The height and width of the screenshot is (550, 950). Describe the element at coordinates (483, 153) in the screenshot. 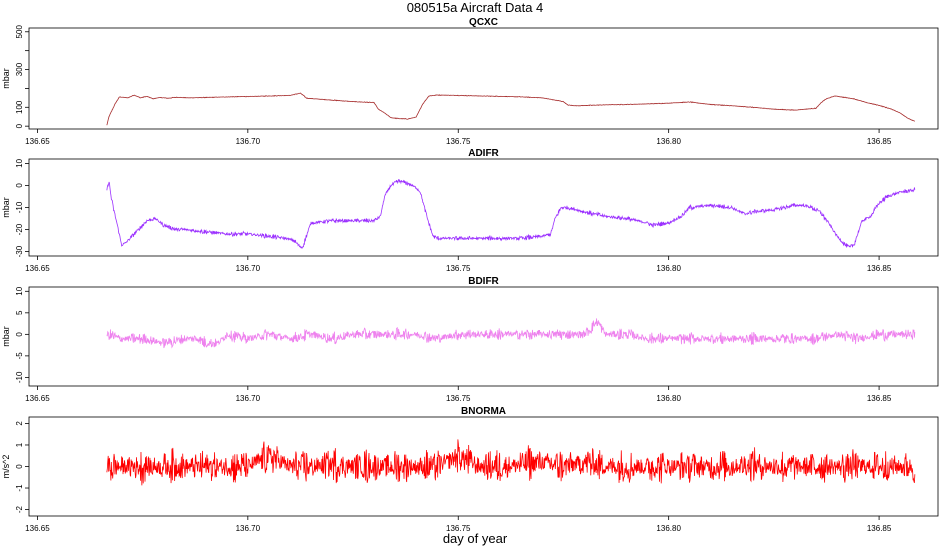

I see `panel-title: ADIFR` at that location.